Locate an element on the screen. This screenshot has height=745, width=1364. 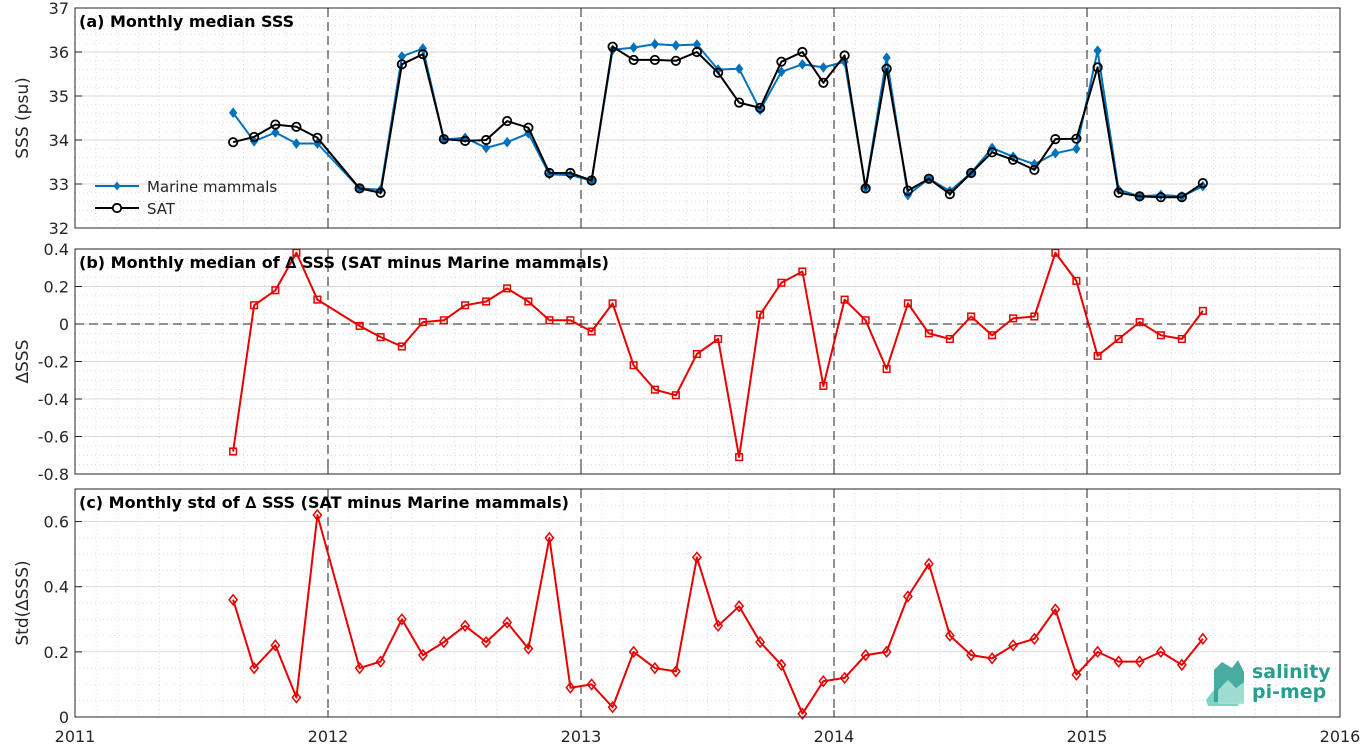
y-axis-label: SSS (psu) is located at coordinates (23, 117).